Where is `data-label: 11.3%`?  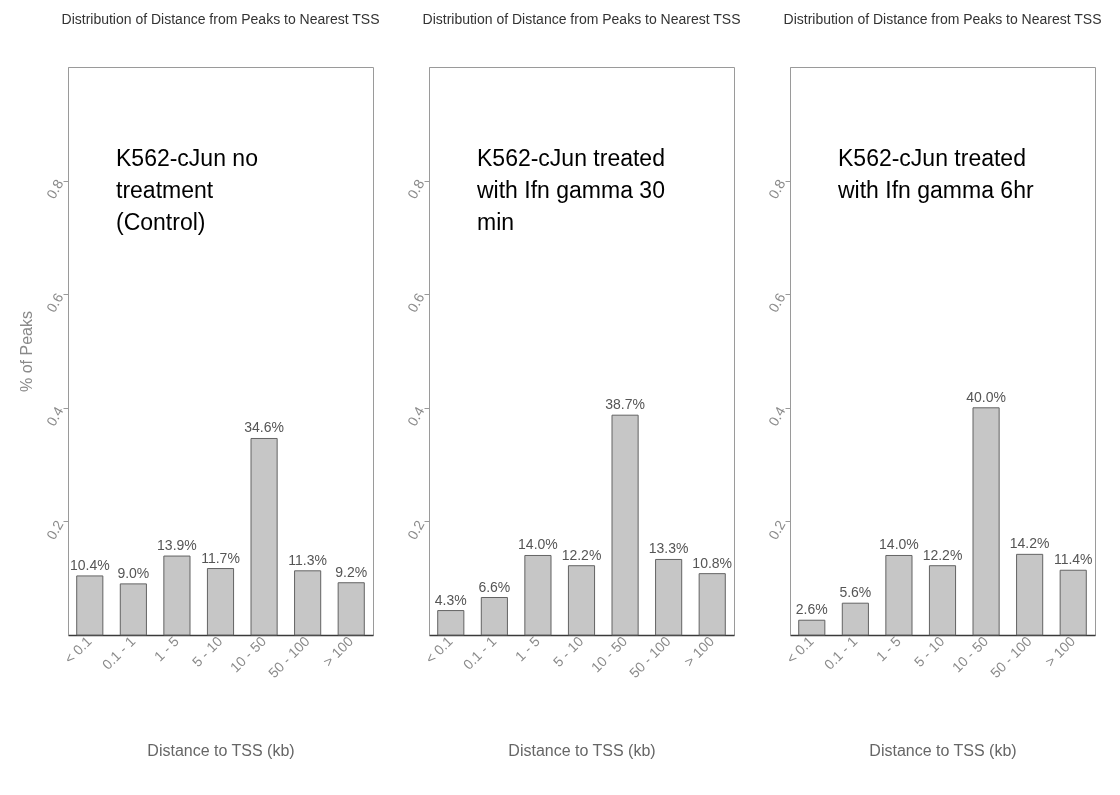 data-label: 11.3% is located at coordinates (307, 559).